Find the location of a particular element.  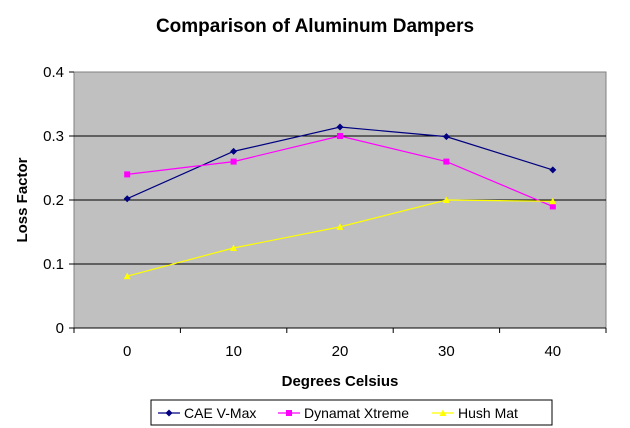

x-tick-label: 30 is located at coordinates (446, 351).